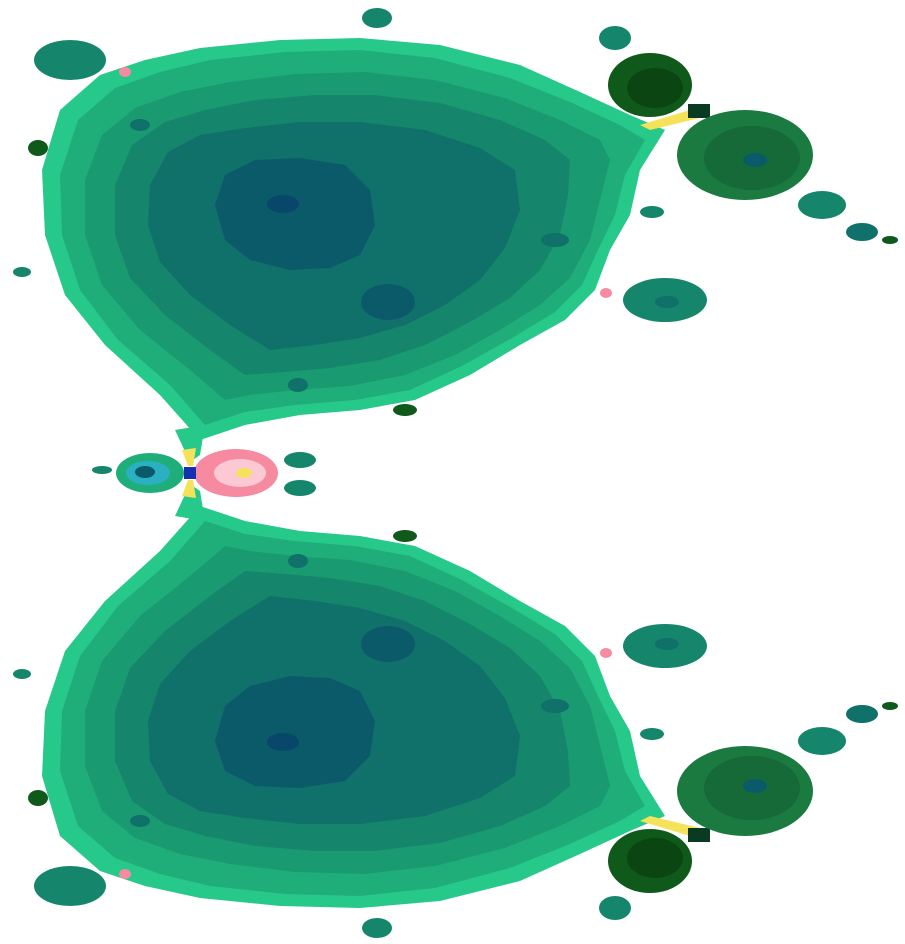  Describe the element at coordinates (189, 457) in the screenshot. I see `top-neck-tip` at that location.